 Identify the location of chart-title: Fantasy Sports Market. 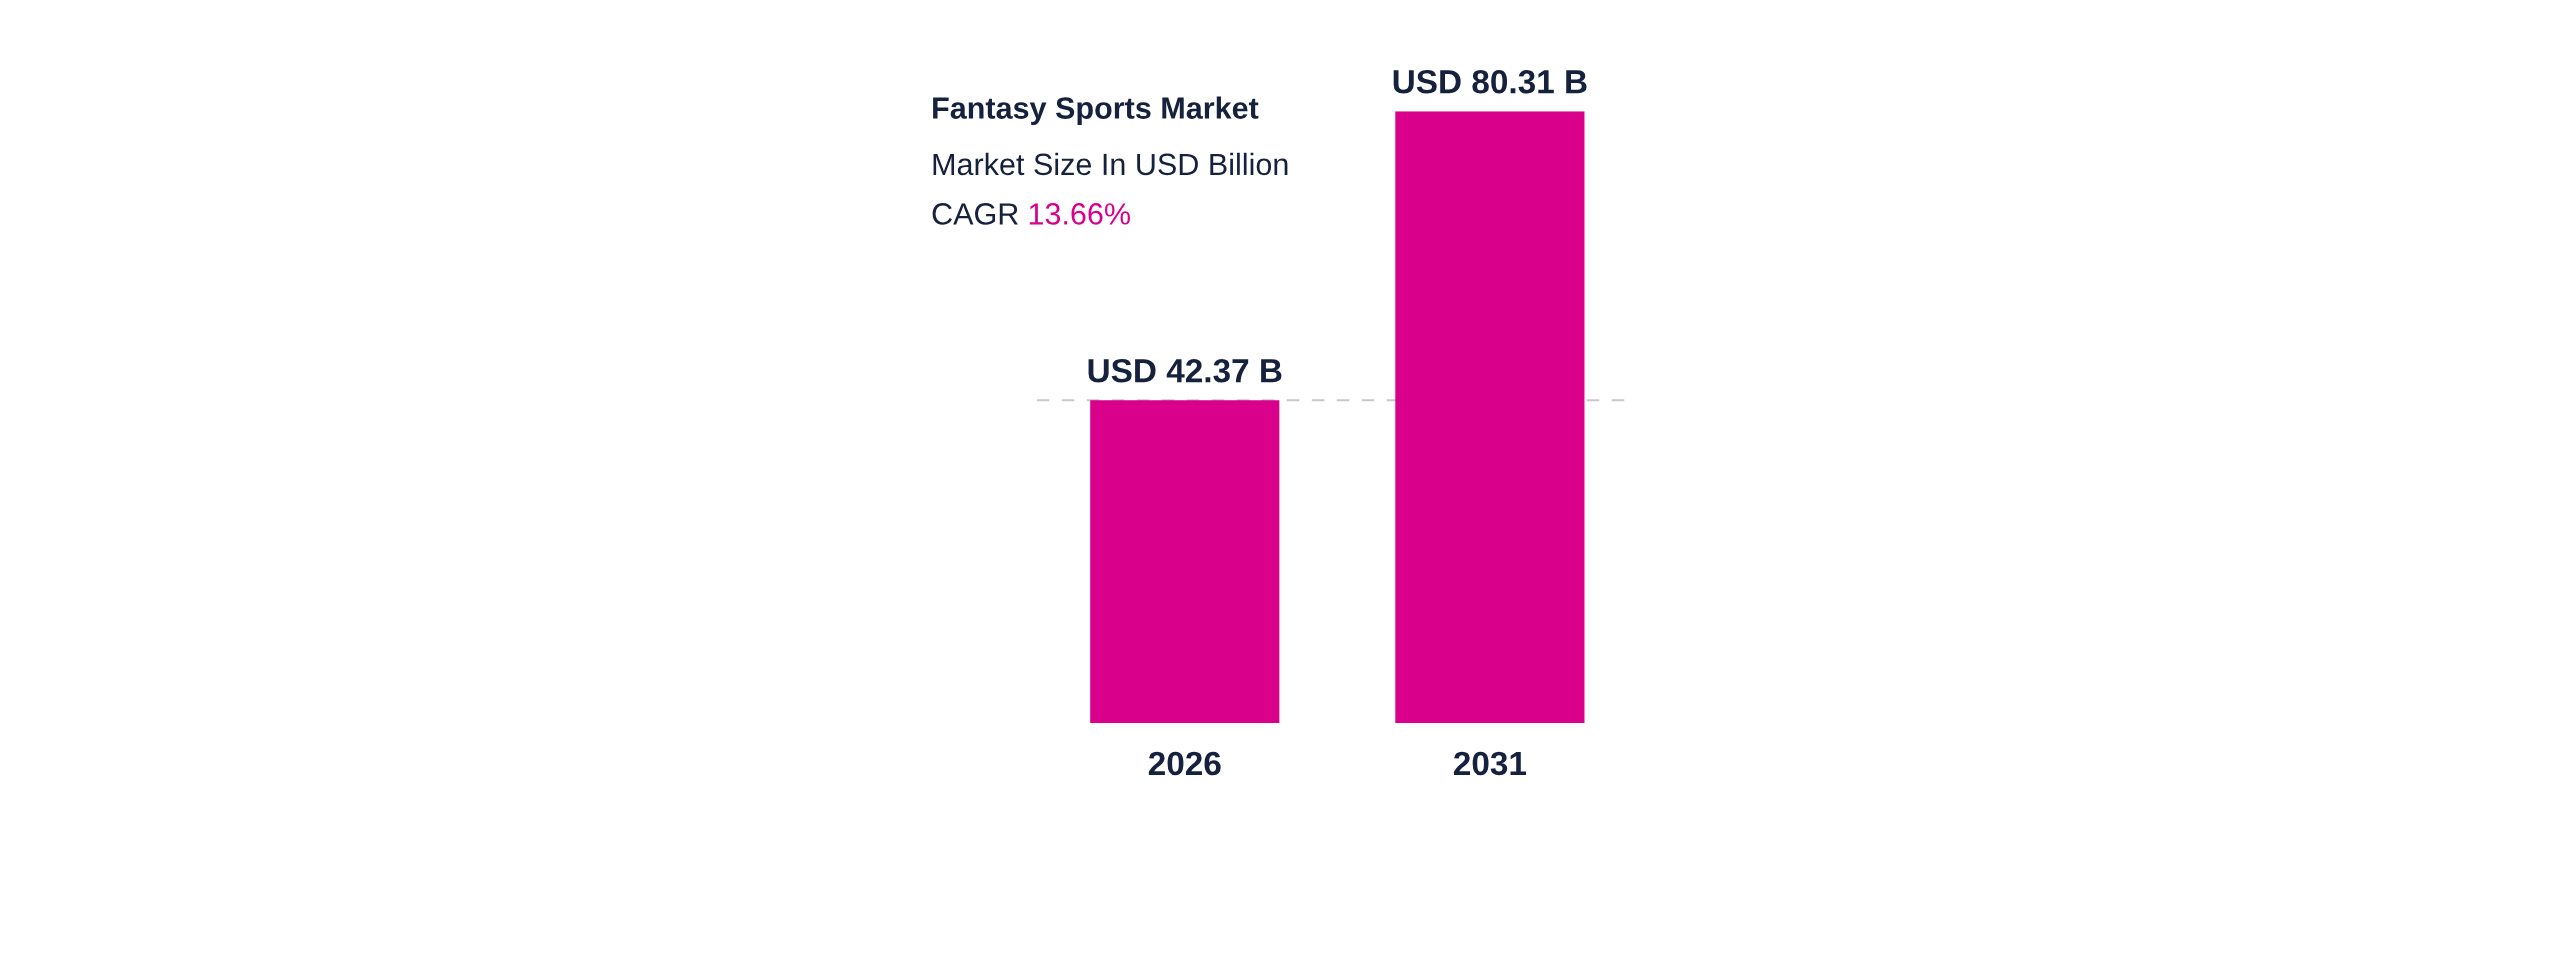
(1096, 110).